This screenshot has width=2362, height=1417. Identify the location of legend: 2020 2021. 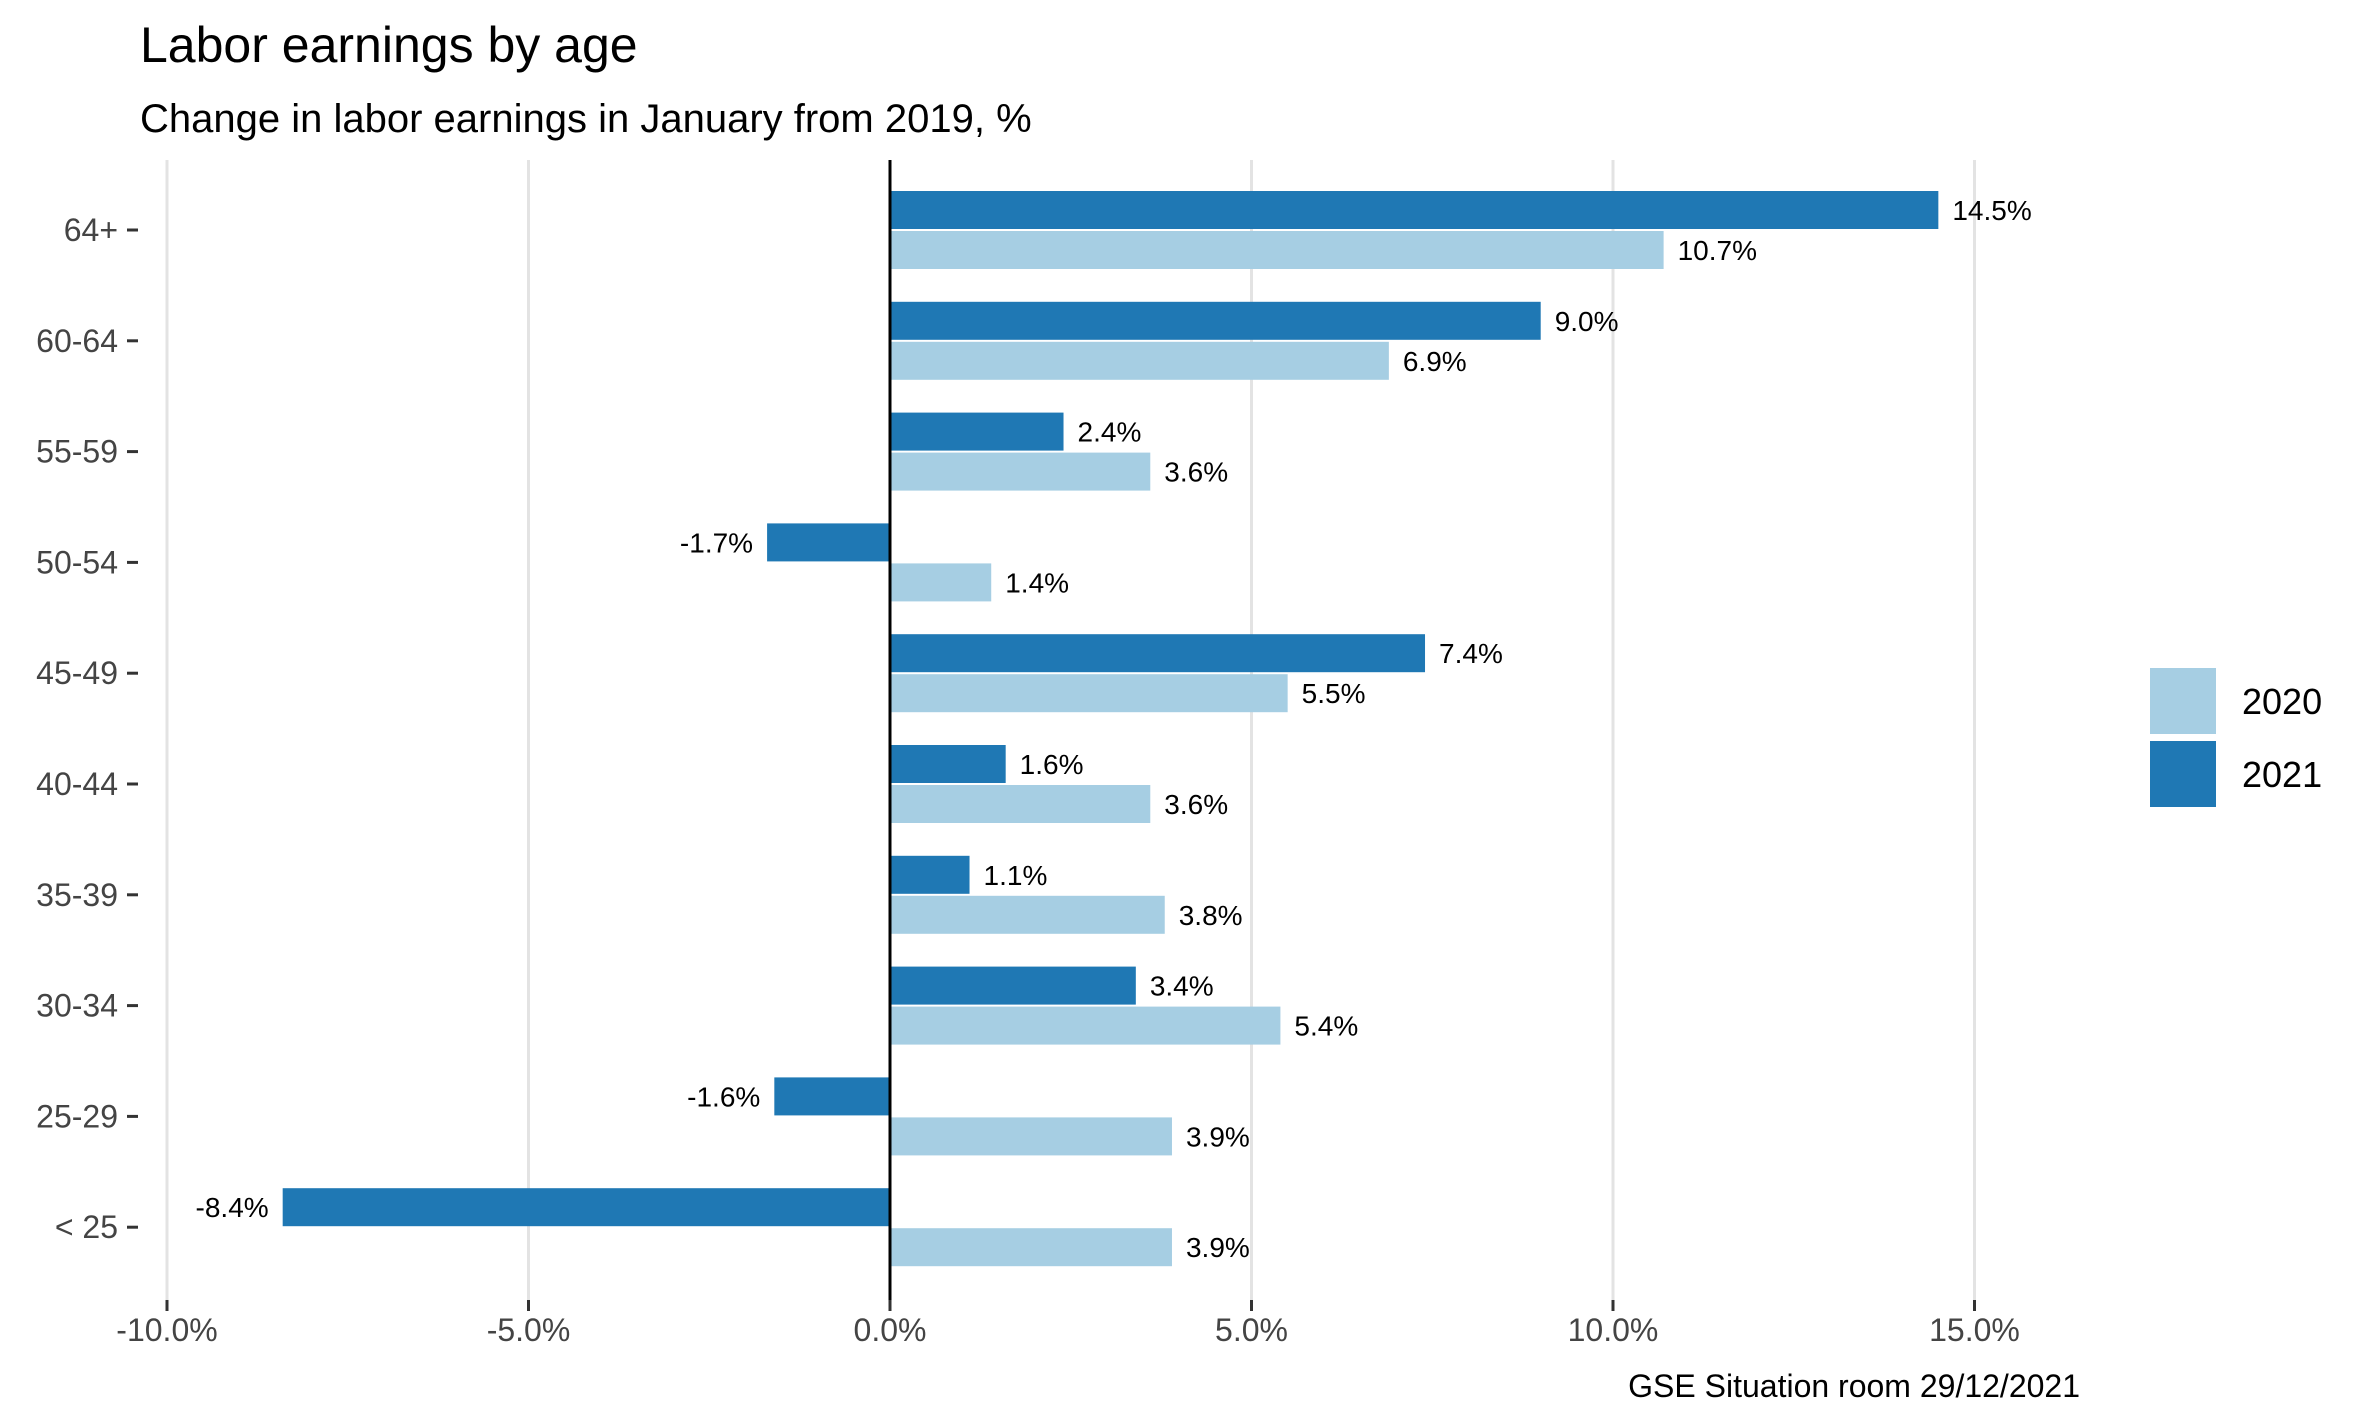
(2236, 737).